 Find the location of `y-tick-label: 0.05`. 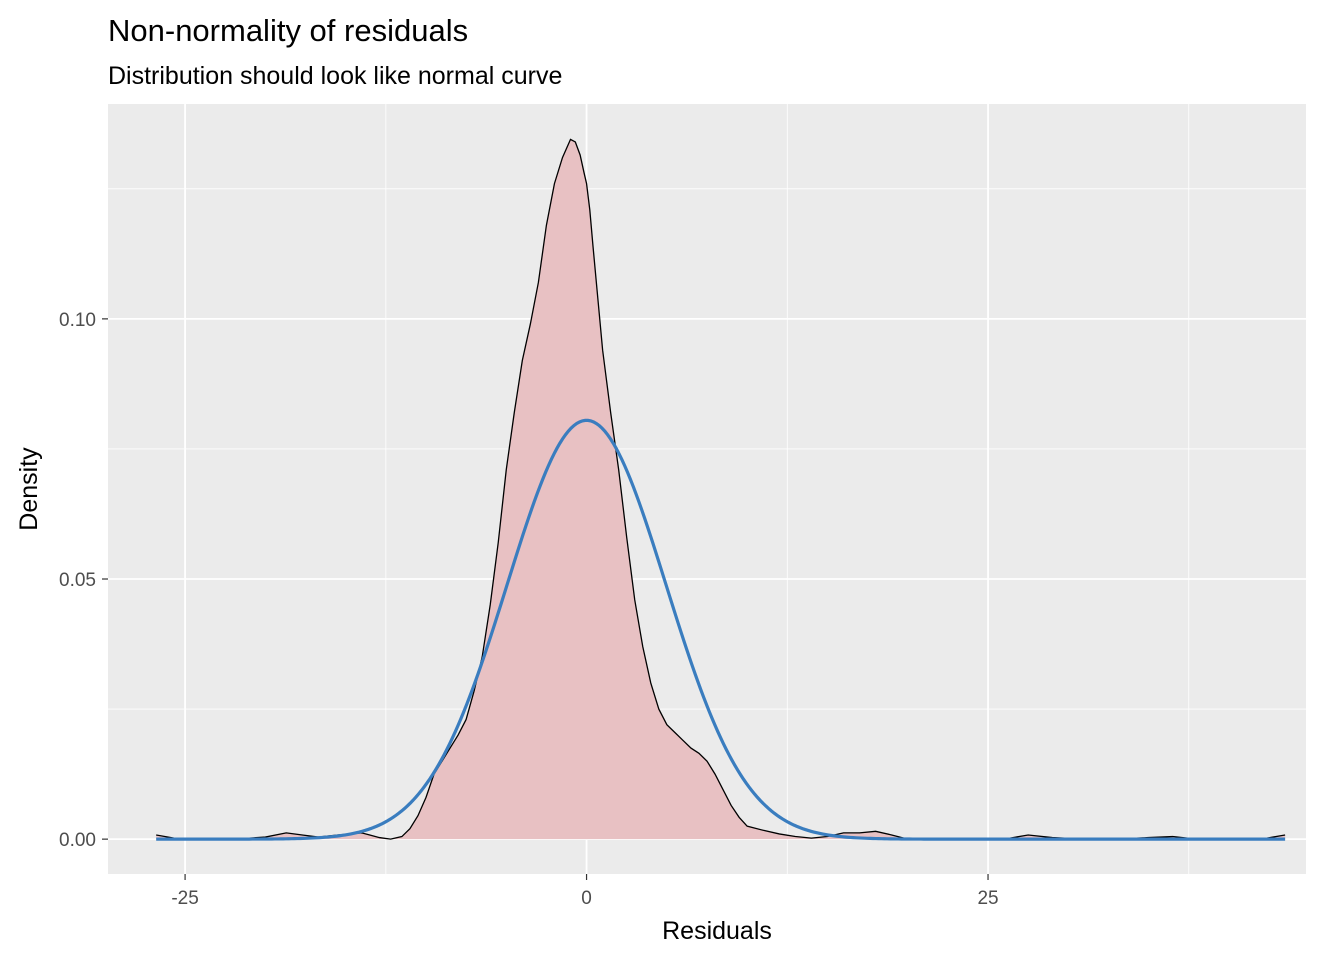

y-tick-label: 0.05 is located at coordinates (77, 580).